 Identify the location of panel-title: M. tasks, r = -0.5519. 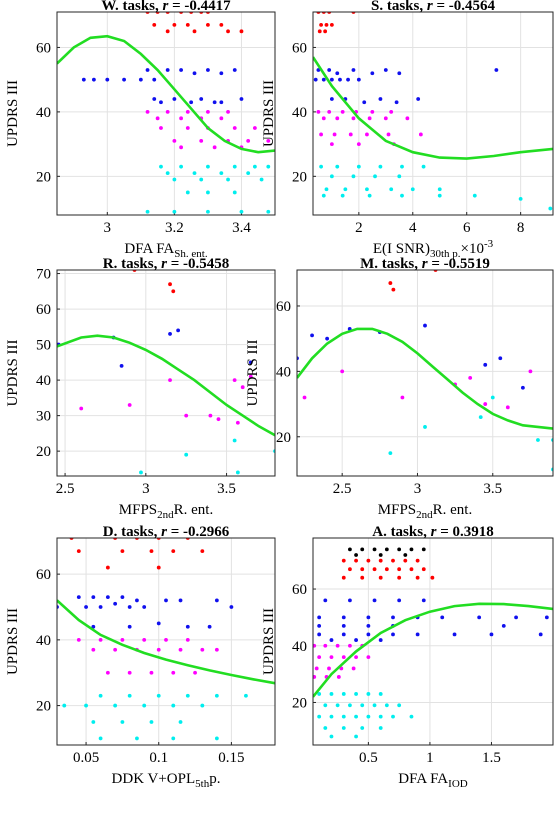
(425, 264).